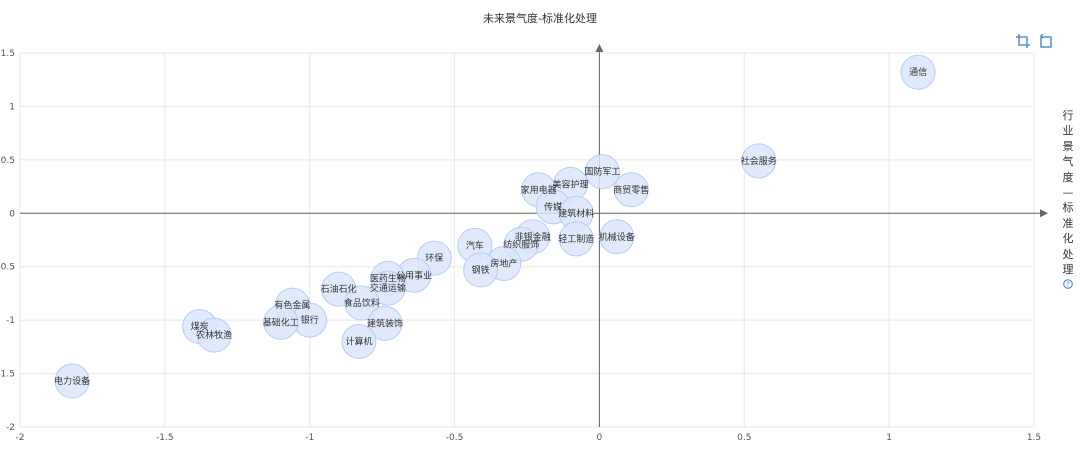 Image resolution: width=1080 pixels, height=454 pixels. I want to click on y-tick-label: -0.5, so click(7, 268).